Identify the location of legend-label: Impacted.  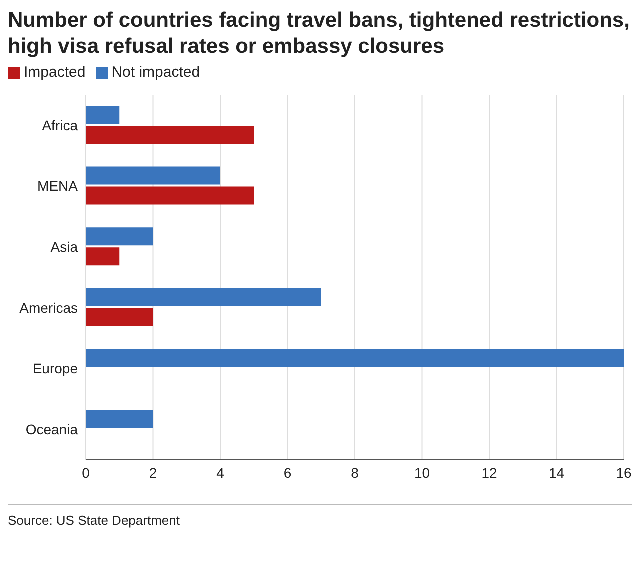
(55, 72).